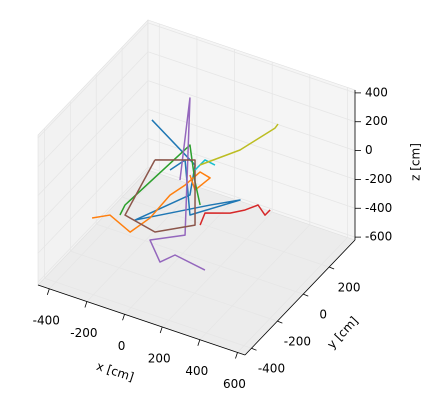  I want to click on y-axis-line, so click(300, 297).